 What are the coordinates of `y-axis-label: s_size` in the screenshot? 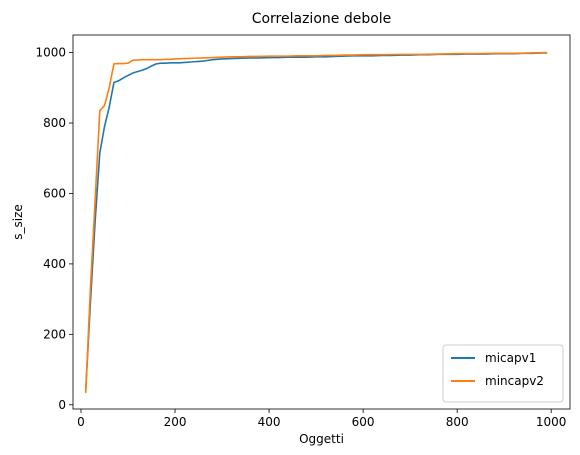 It's located at (18, 222).